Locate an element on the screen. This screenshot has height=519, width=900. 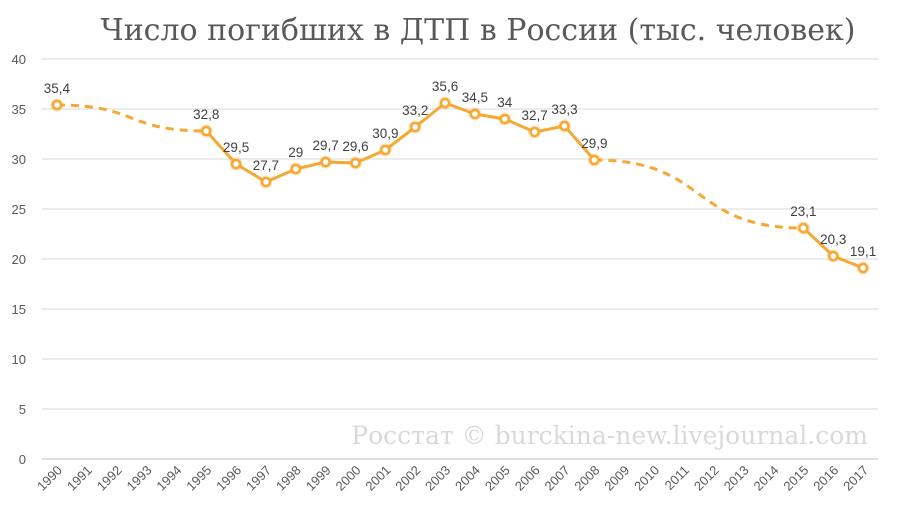
data-label: 32,7 is located at coordinates (535, 115).